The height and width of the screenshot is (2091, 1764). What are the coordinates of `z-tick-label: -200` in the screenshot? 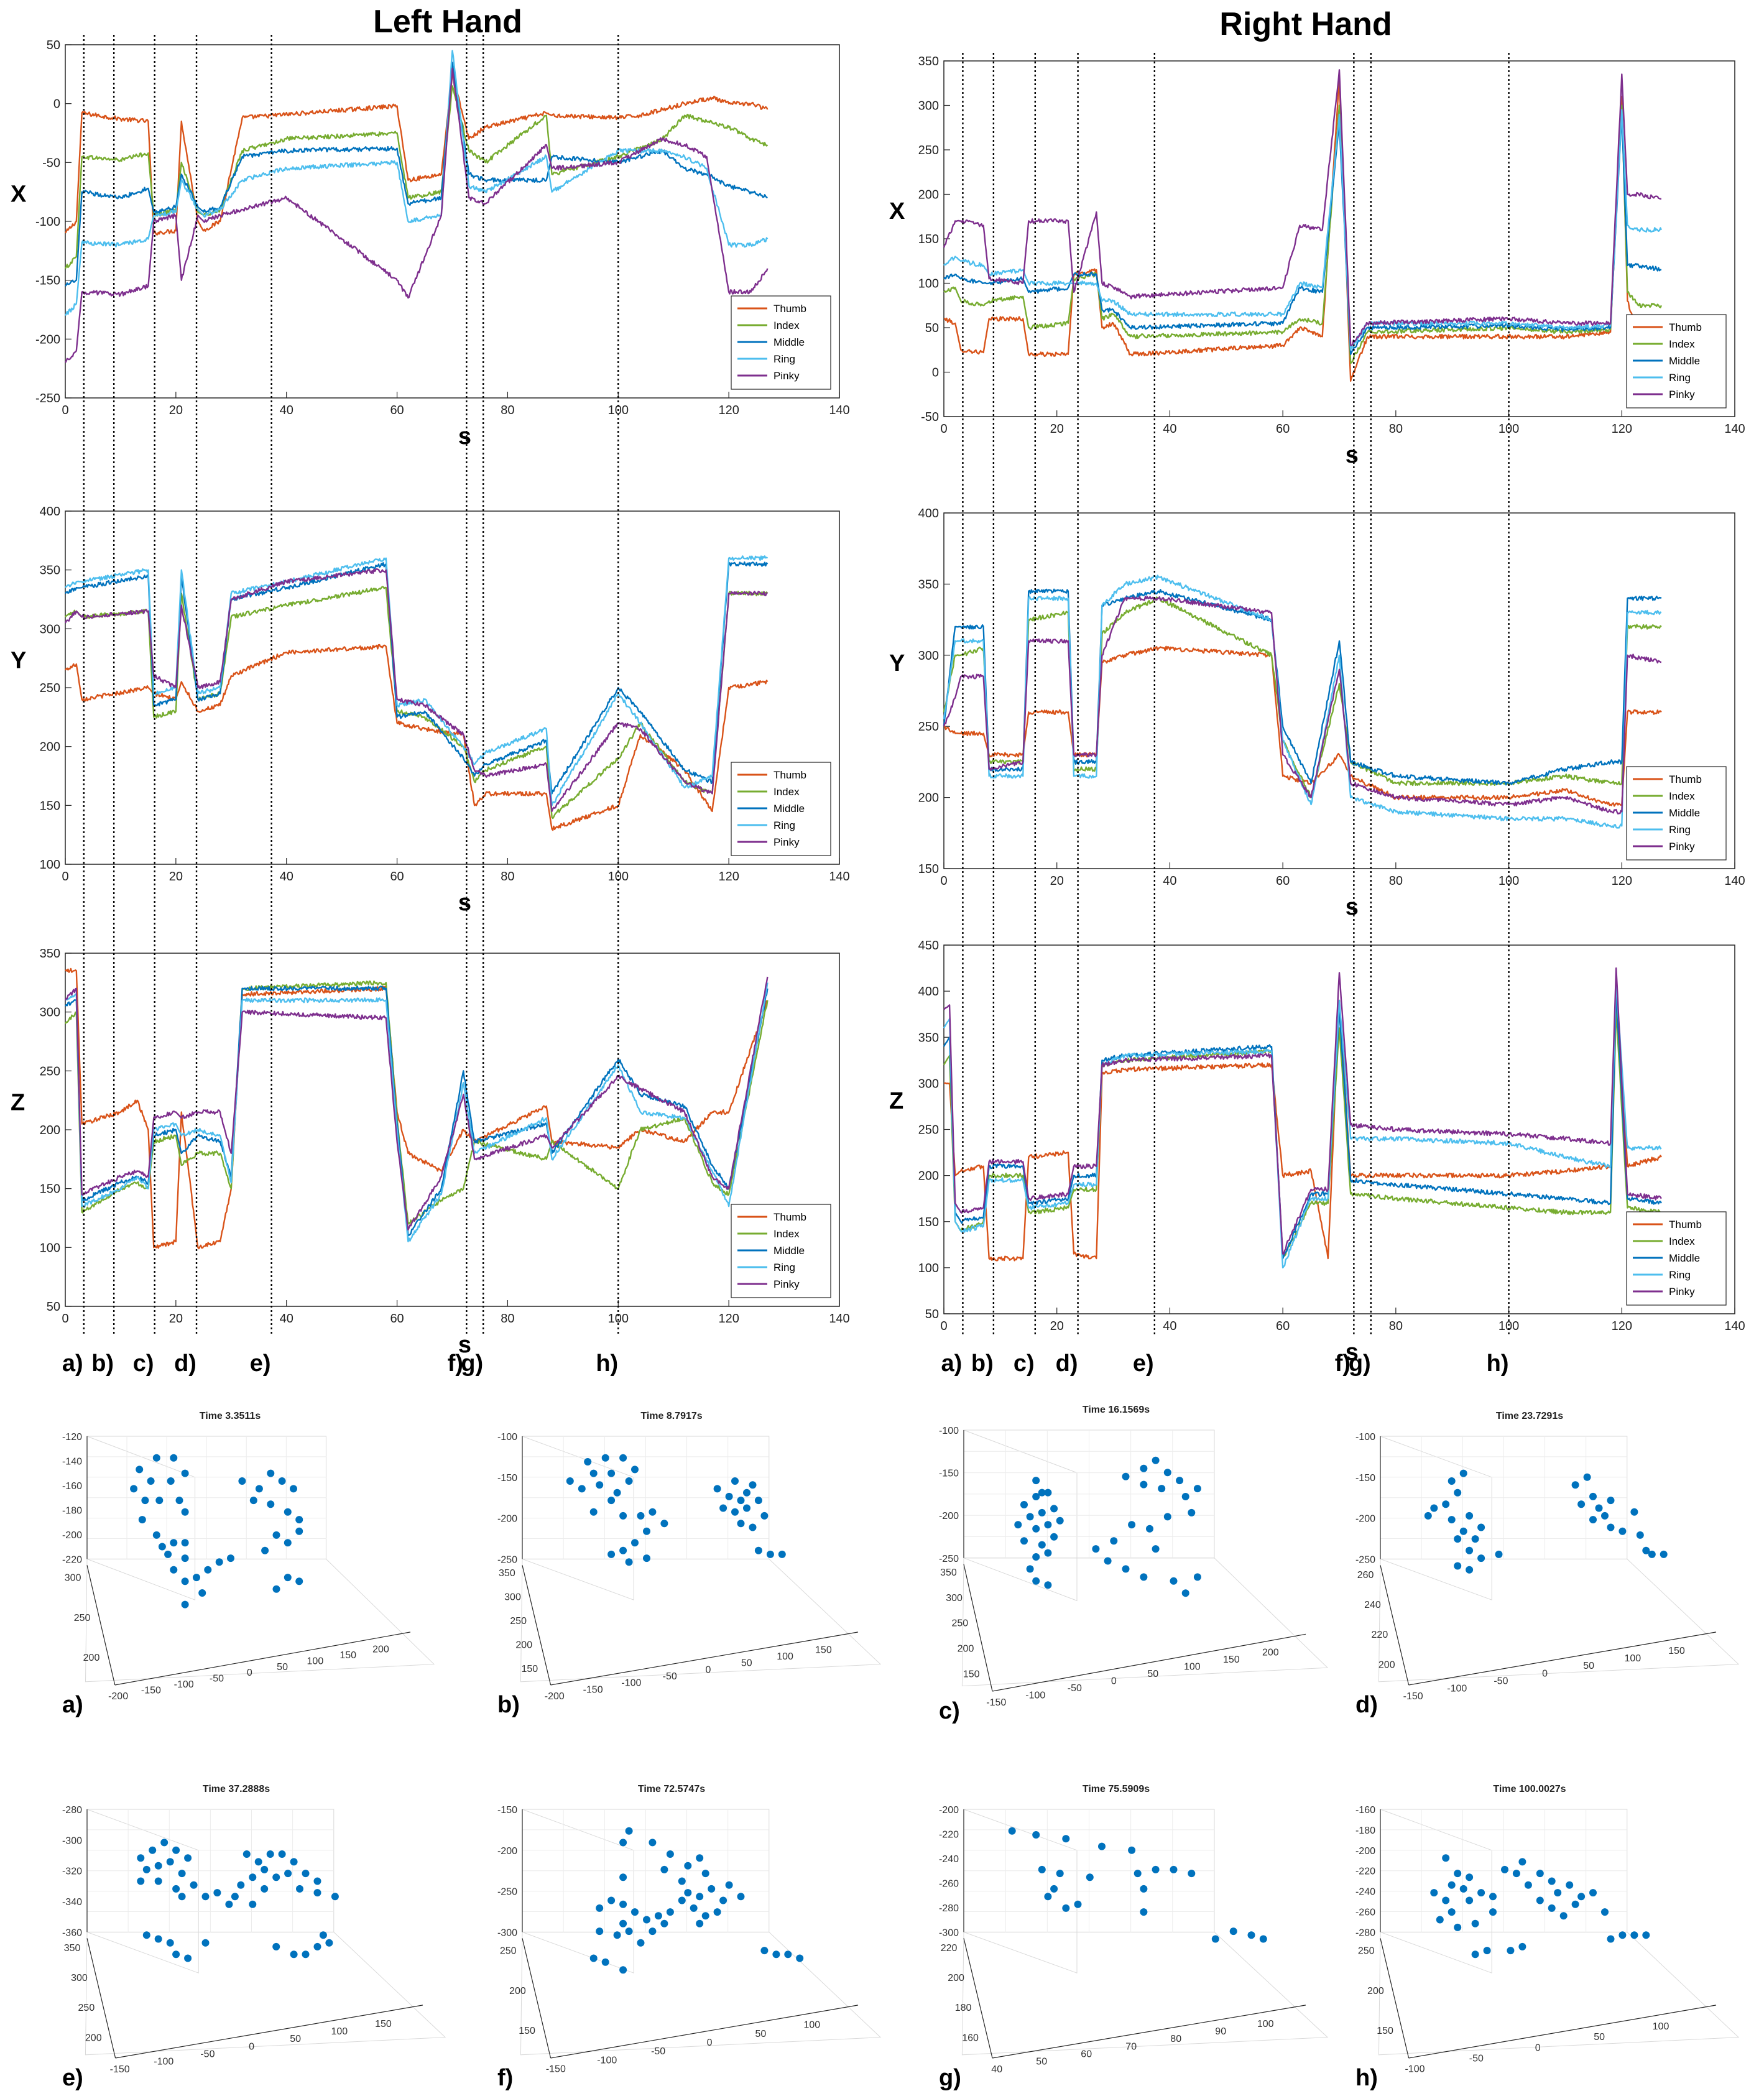 It's located at (949, 1516).